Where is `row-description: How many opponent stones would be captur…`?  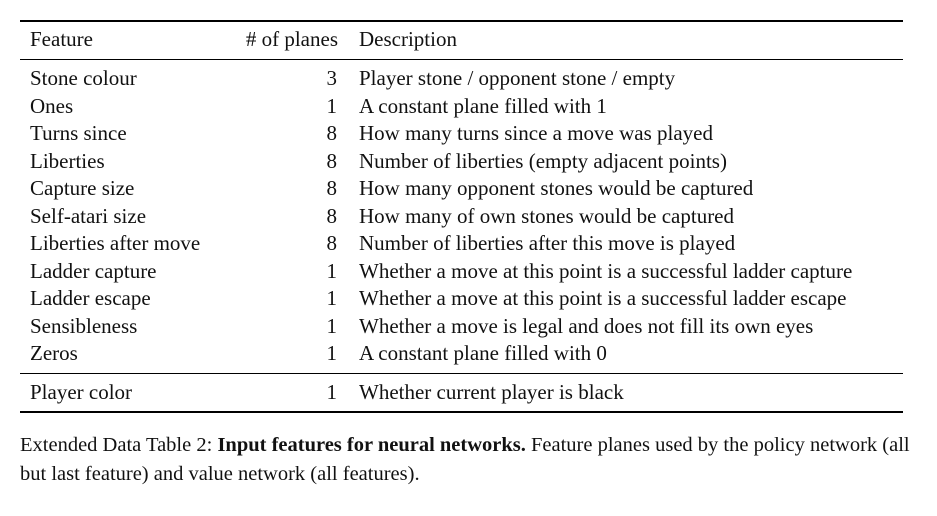 row-description: How many opponent stones would be captur… is located at coordinates (556, 188).